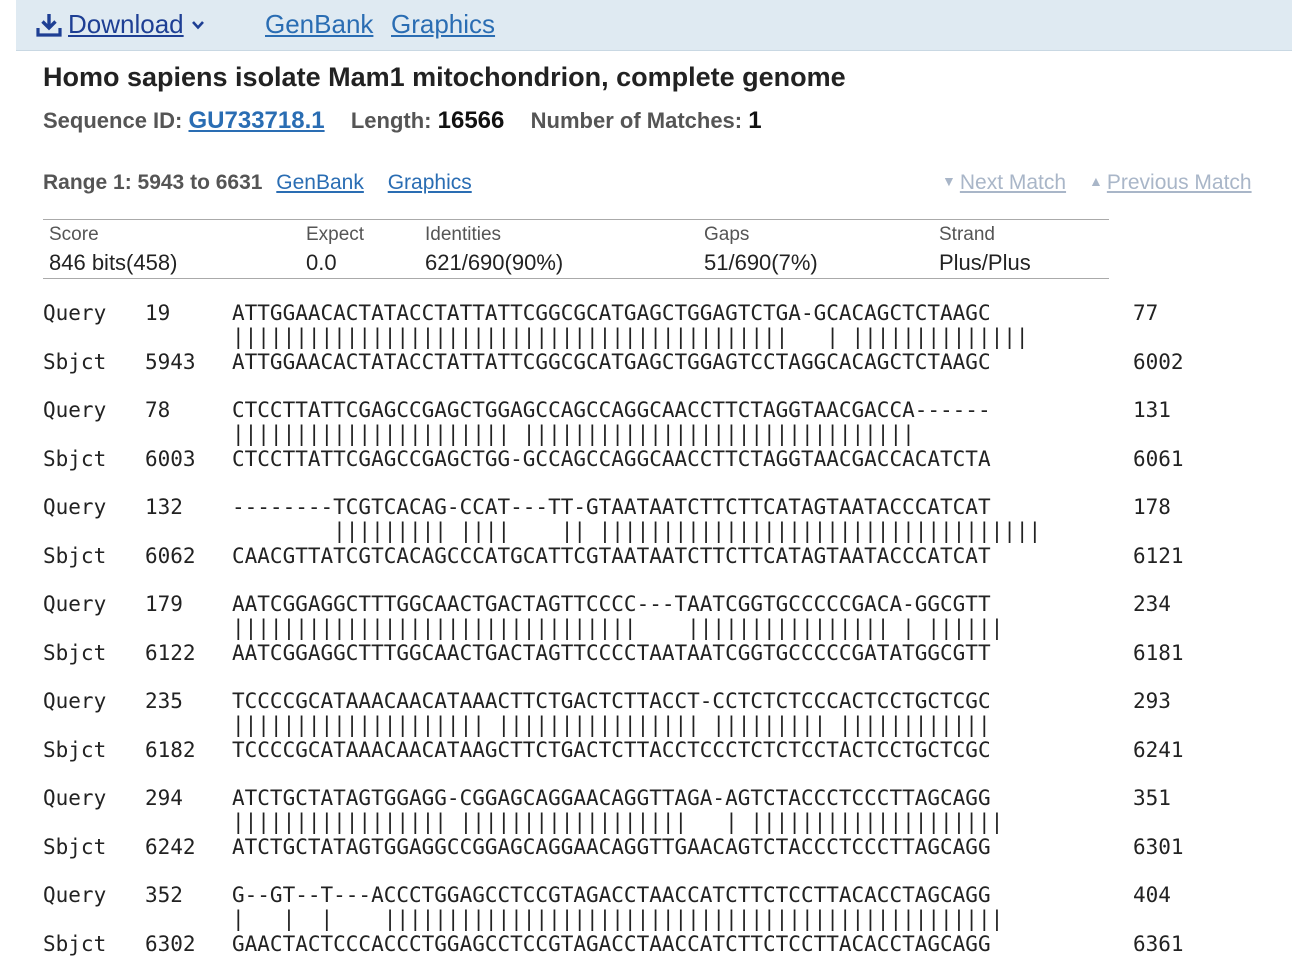 The width and height of the screenshot is (1292, 980). I want to click on stat-value: 51/690(7%), so click(761, 262).